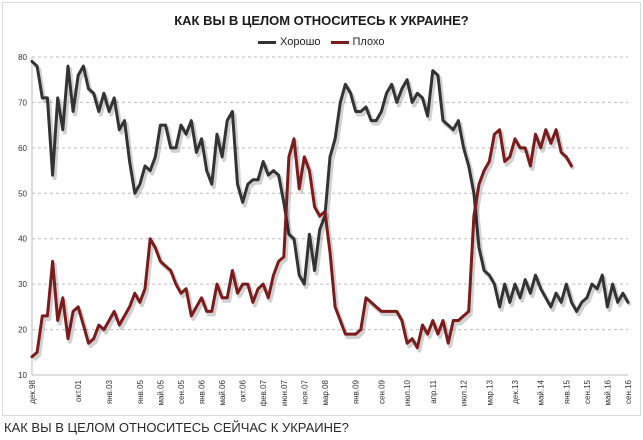  Describe the element at coordinates (566, 391) in the screenshot. I see `x-tick-label: янв.15` at that location.